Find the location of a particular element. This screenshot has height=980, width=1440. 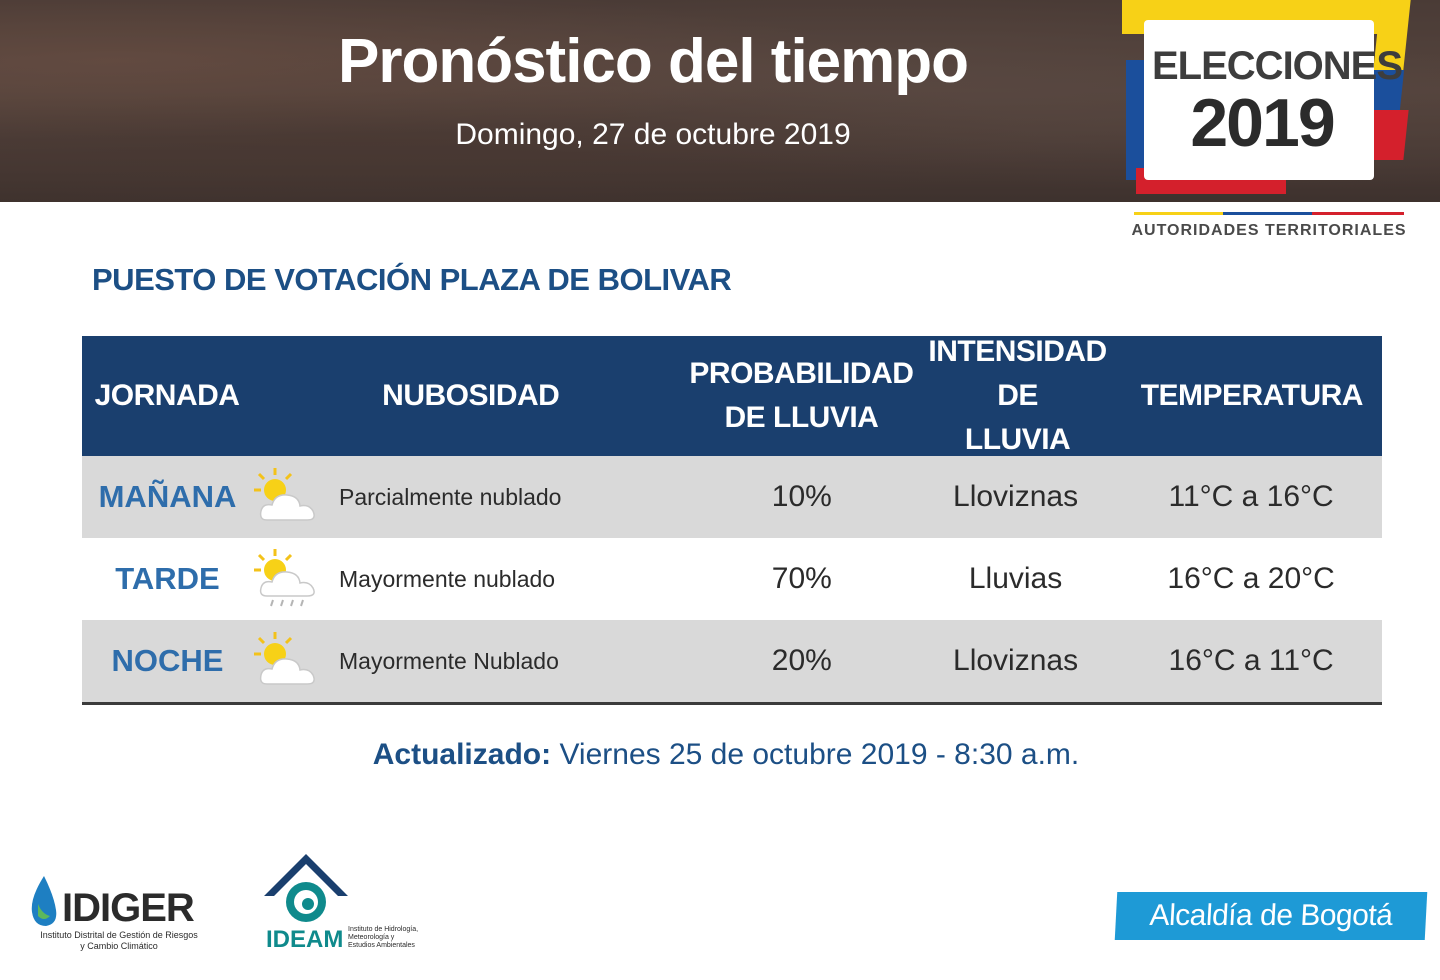

logo-panel is located at coordinates (1259, 100).